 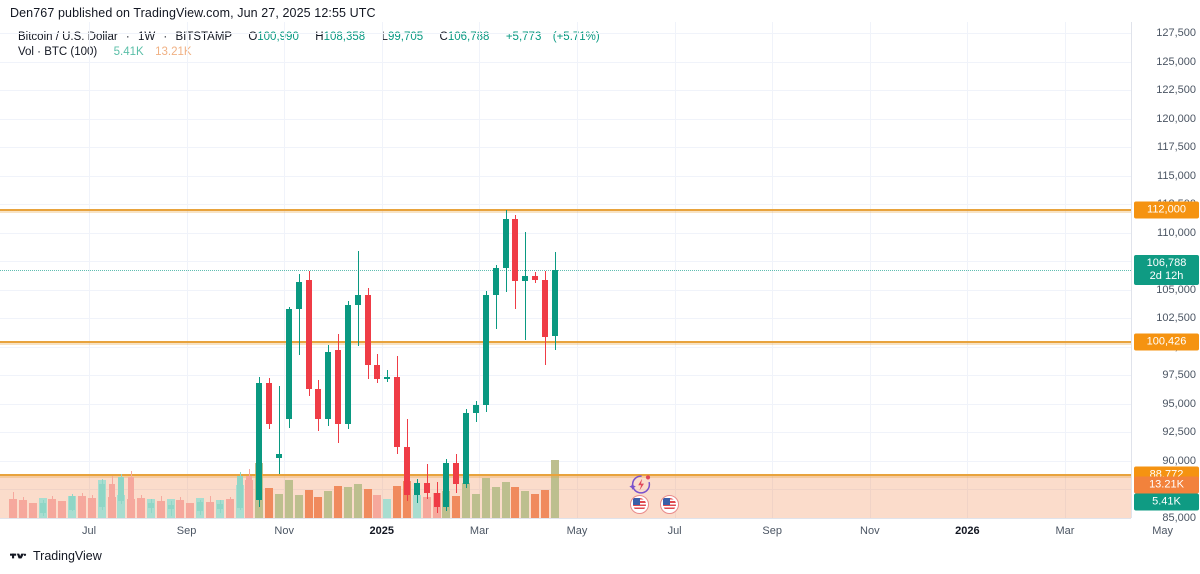 I want to click on candle-wick, so click(x=427, y=481).